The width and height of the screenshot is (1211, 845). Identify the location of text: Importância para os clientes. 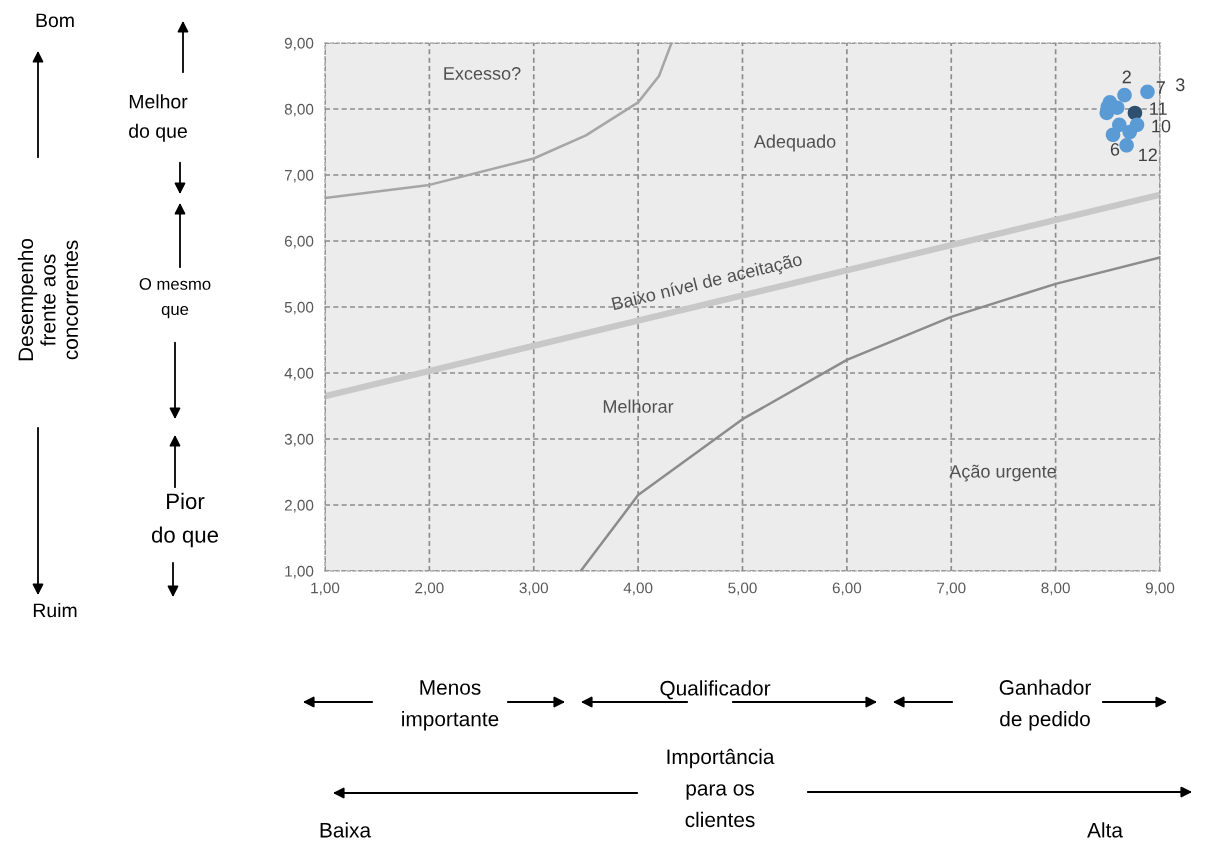
(721, 788).